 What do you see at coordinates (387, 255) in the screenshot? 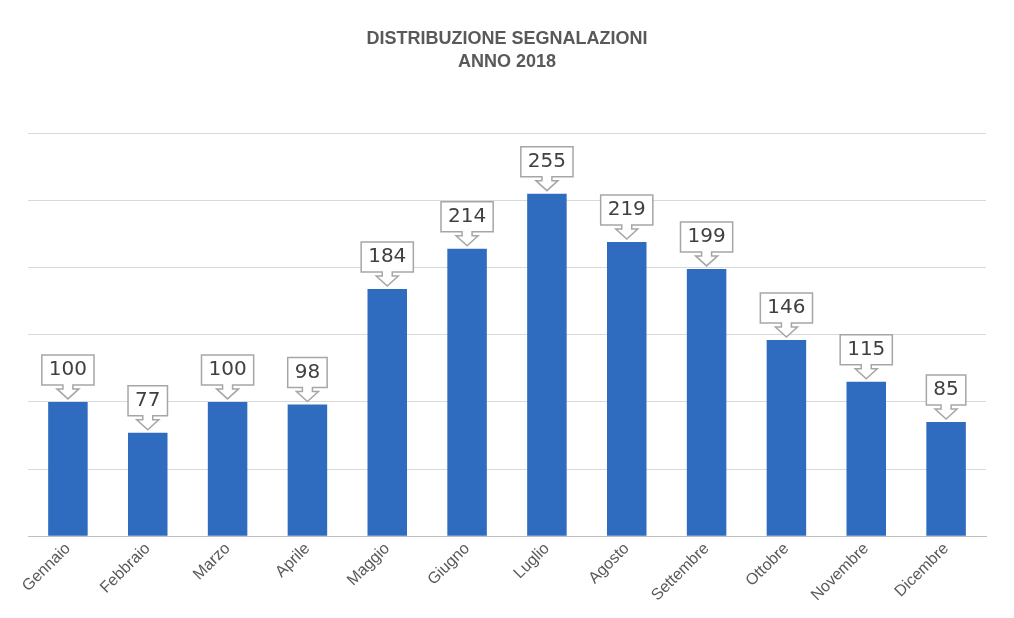
I see `data-label: 184` at bounding box center [387, 255].